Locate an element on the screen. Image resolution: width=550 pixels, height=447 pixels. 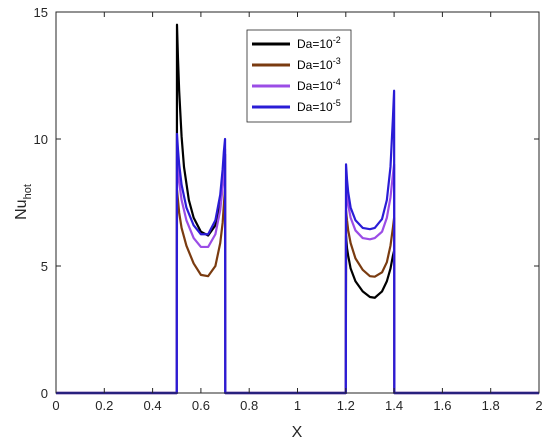
x-tick-label: 0.6 is located at coordinates (201, 405).